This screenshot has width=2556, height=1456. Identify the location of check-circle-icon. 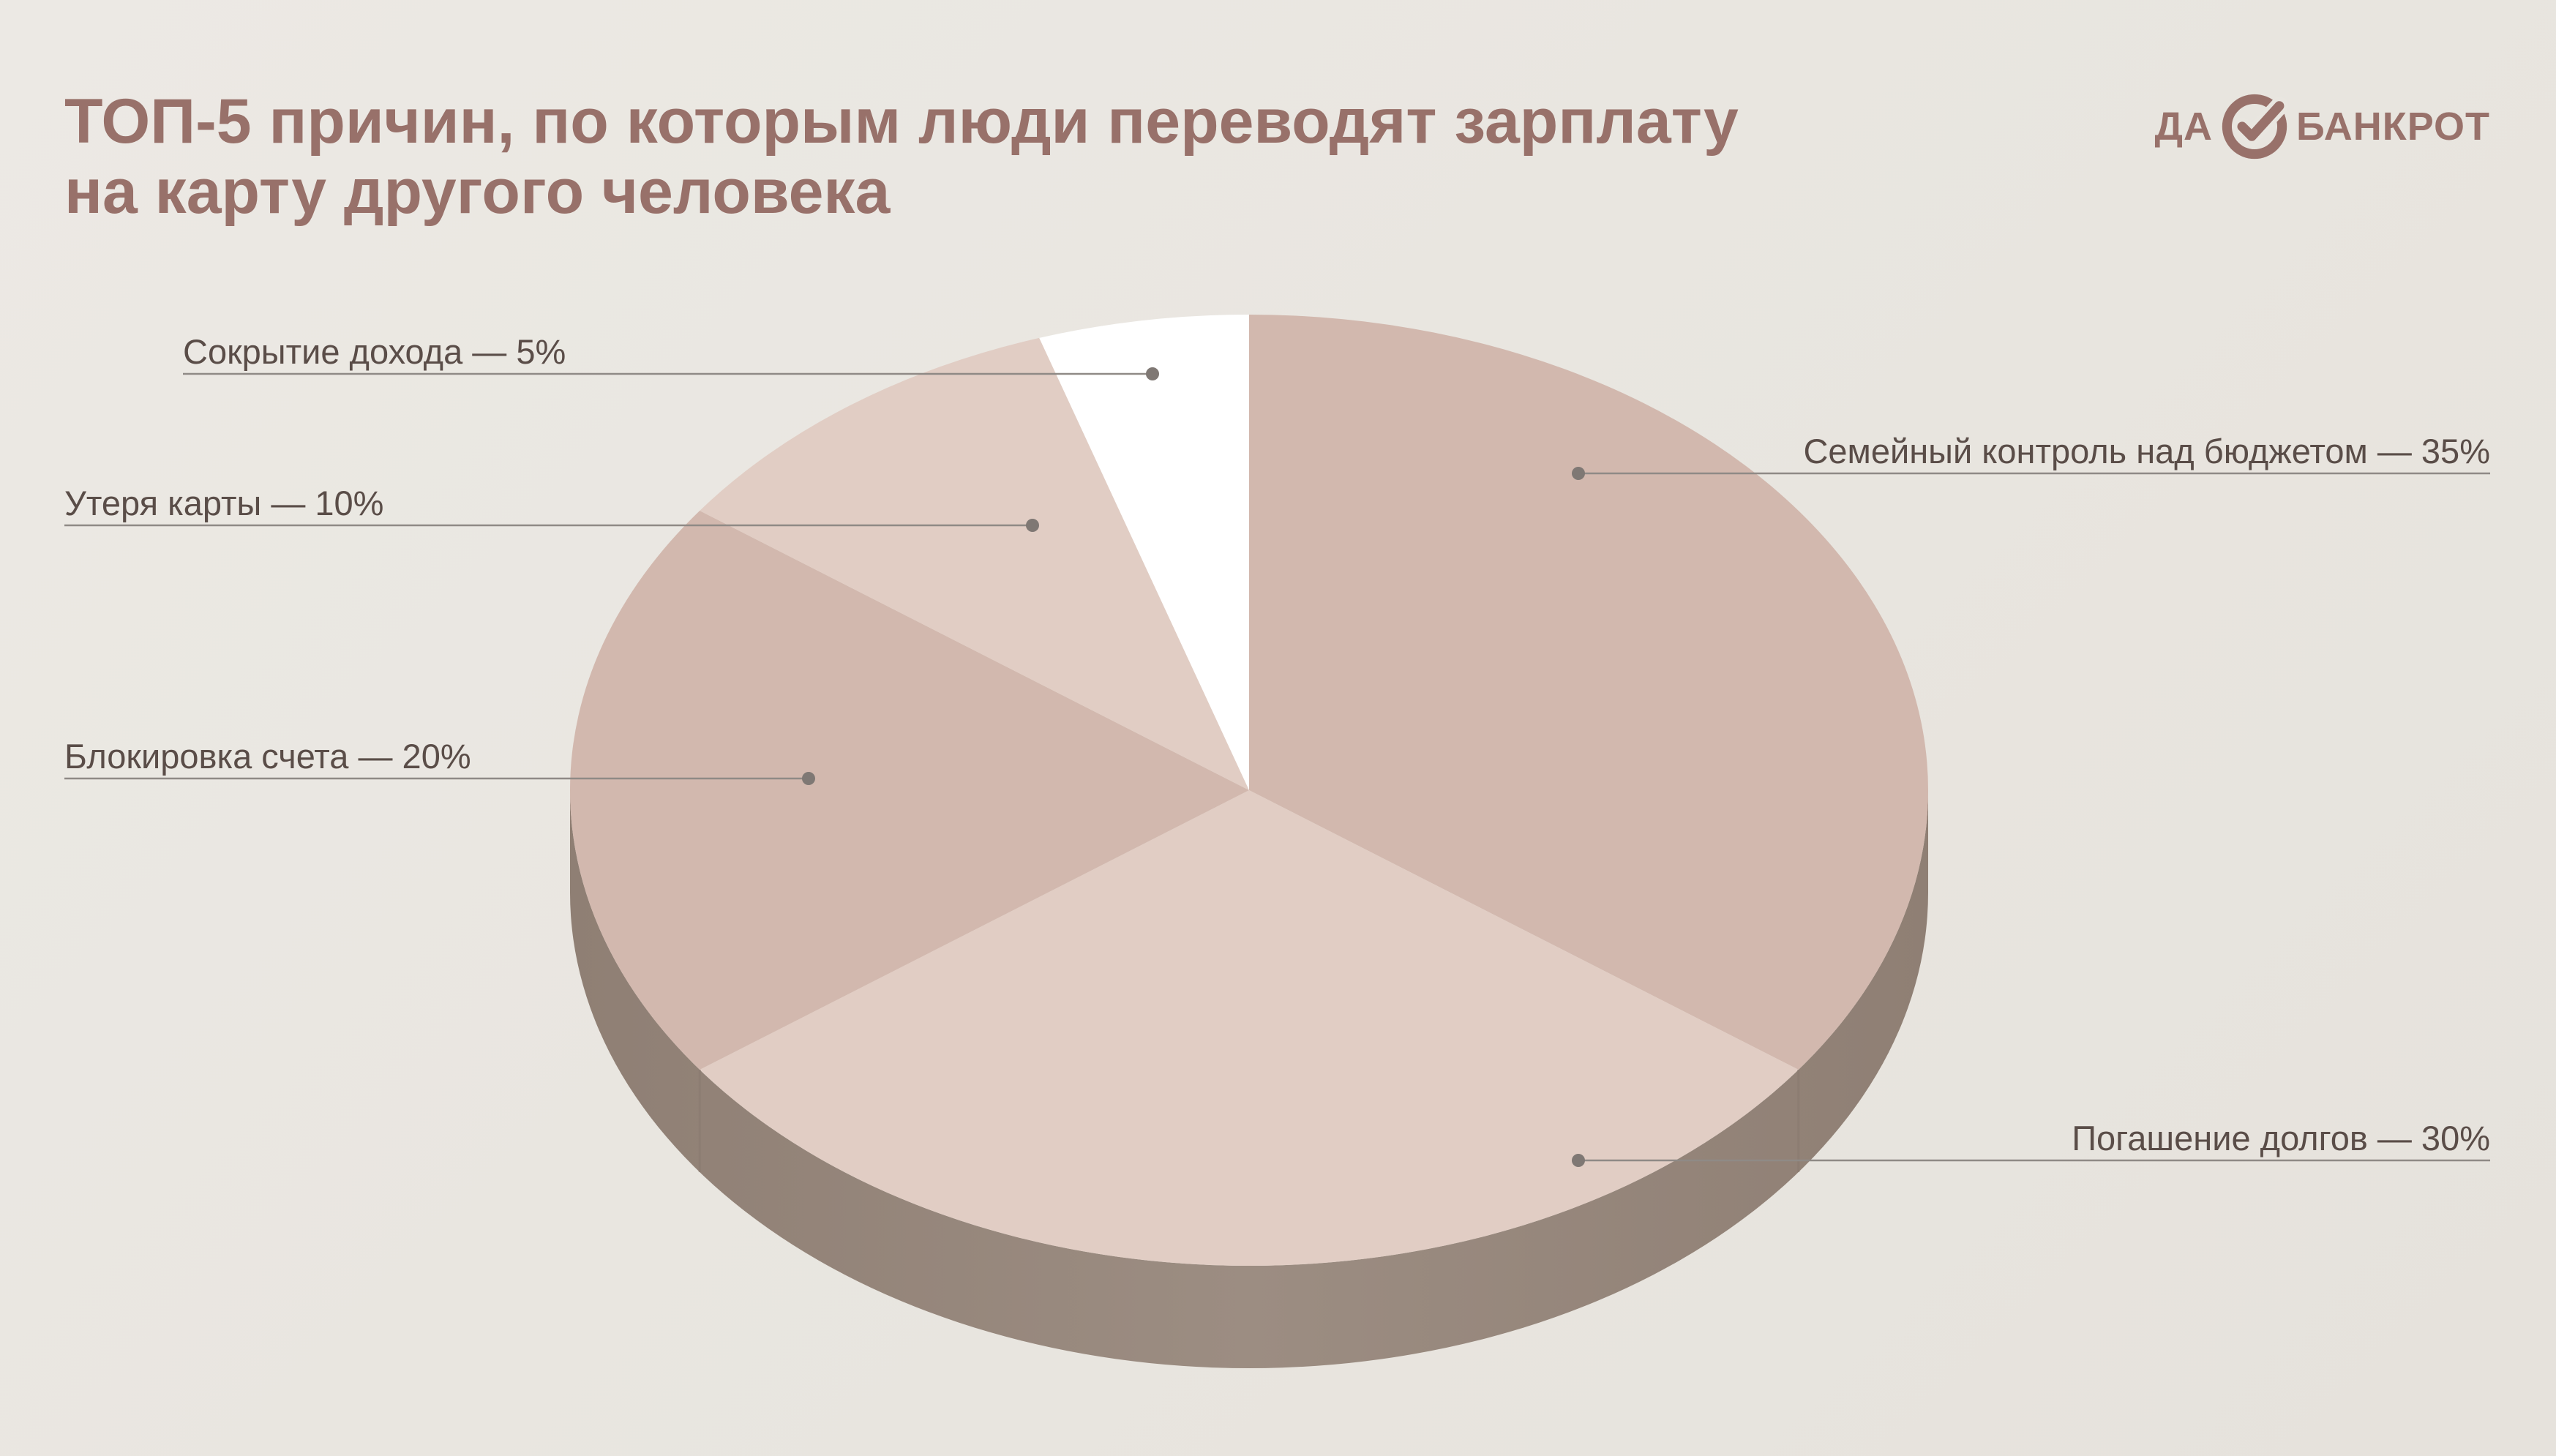
(2255, 127).